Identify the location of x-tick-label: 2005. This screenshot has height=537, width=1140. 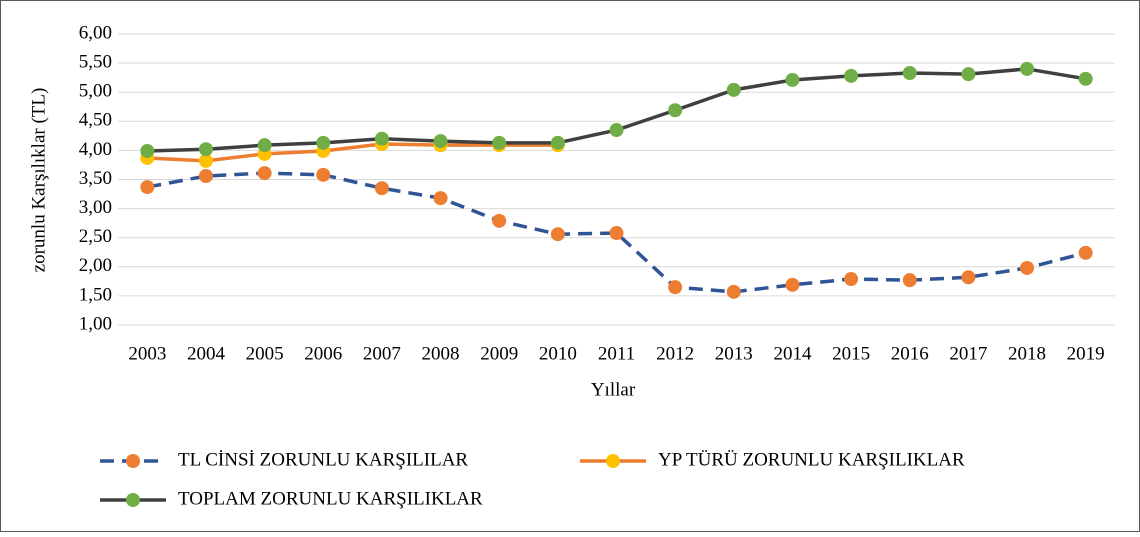
(265, 353).